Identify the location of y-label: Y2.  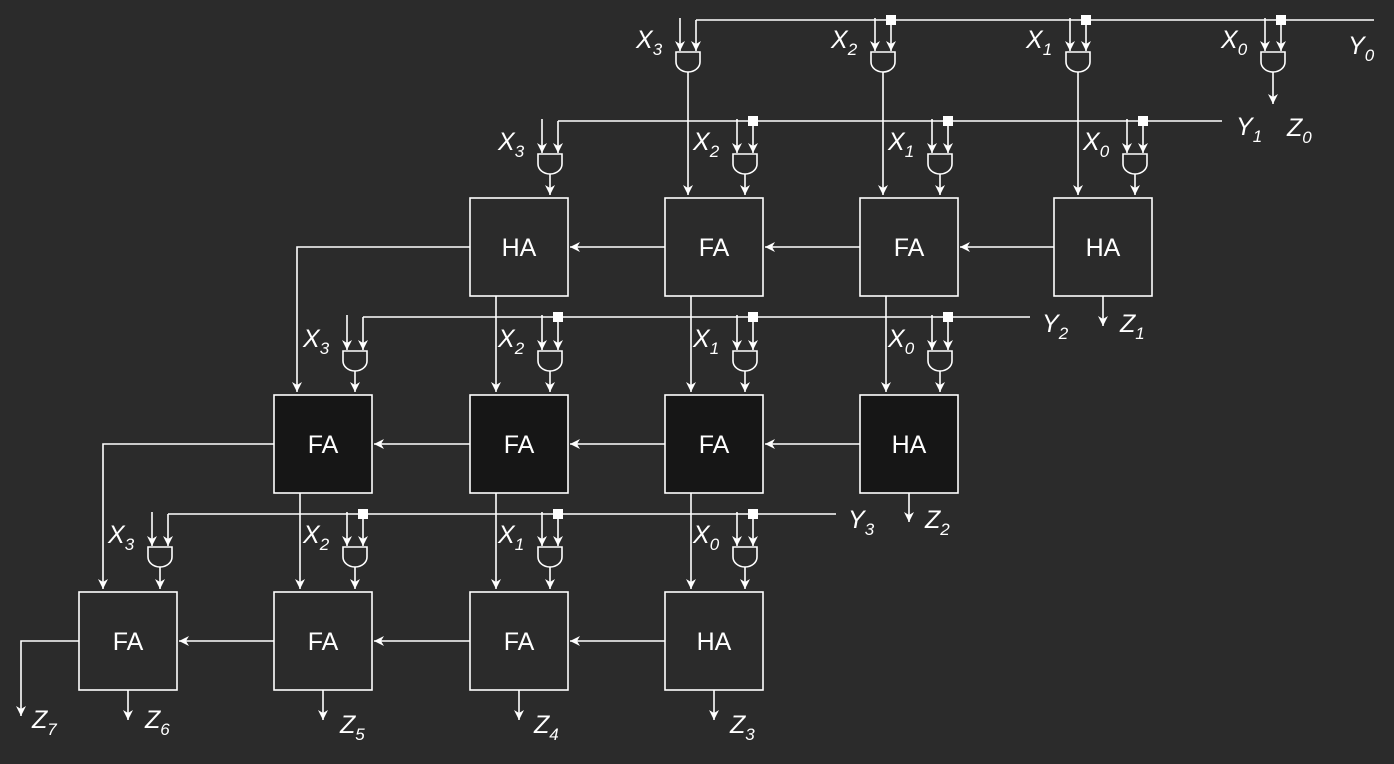
(1055, 326).